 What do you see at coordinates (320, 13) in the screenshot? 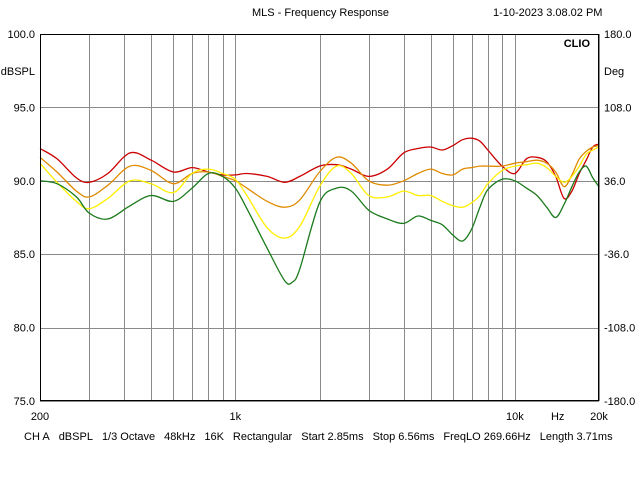
I see `chart-title: MLS - Frequency Response` at bounding box center [320, 13].